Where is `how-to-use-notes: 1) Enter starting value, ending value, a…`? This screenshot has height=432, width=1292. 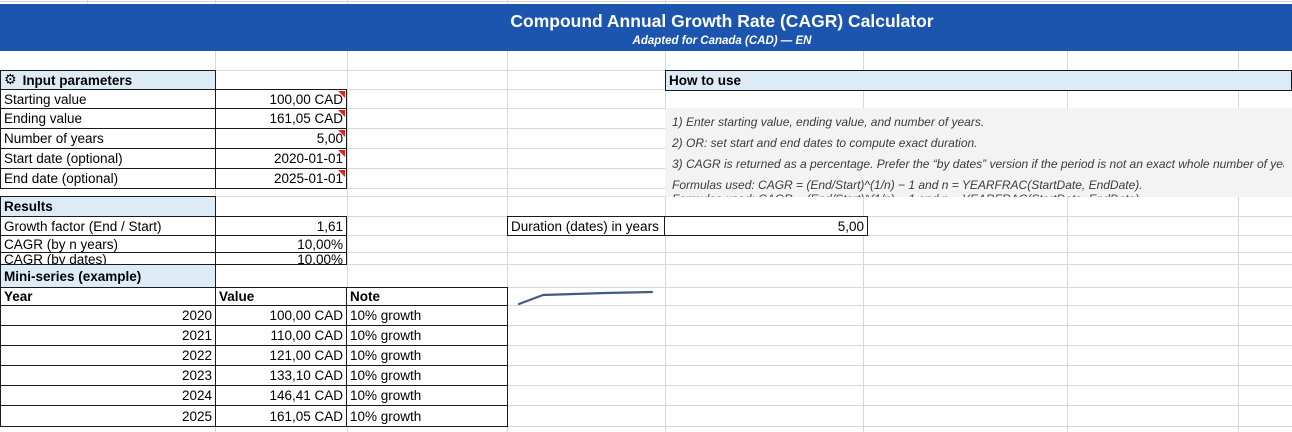
how-to-use-notes: 1) Enter starting value, ending value, a… is located at coordinates (978, 152).